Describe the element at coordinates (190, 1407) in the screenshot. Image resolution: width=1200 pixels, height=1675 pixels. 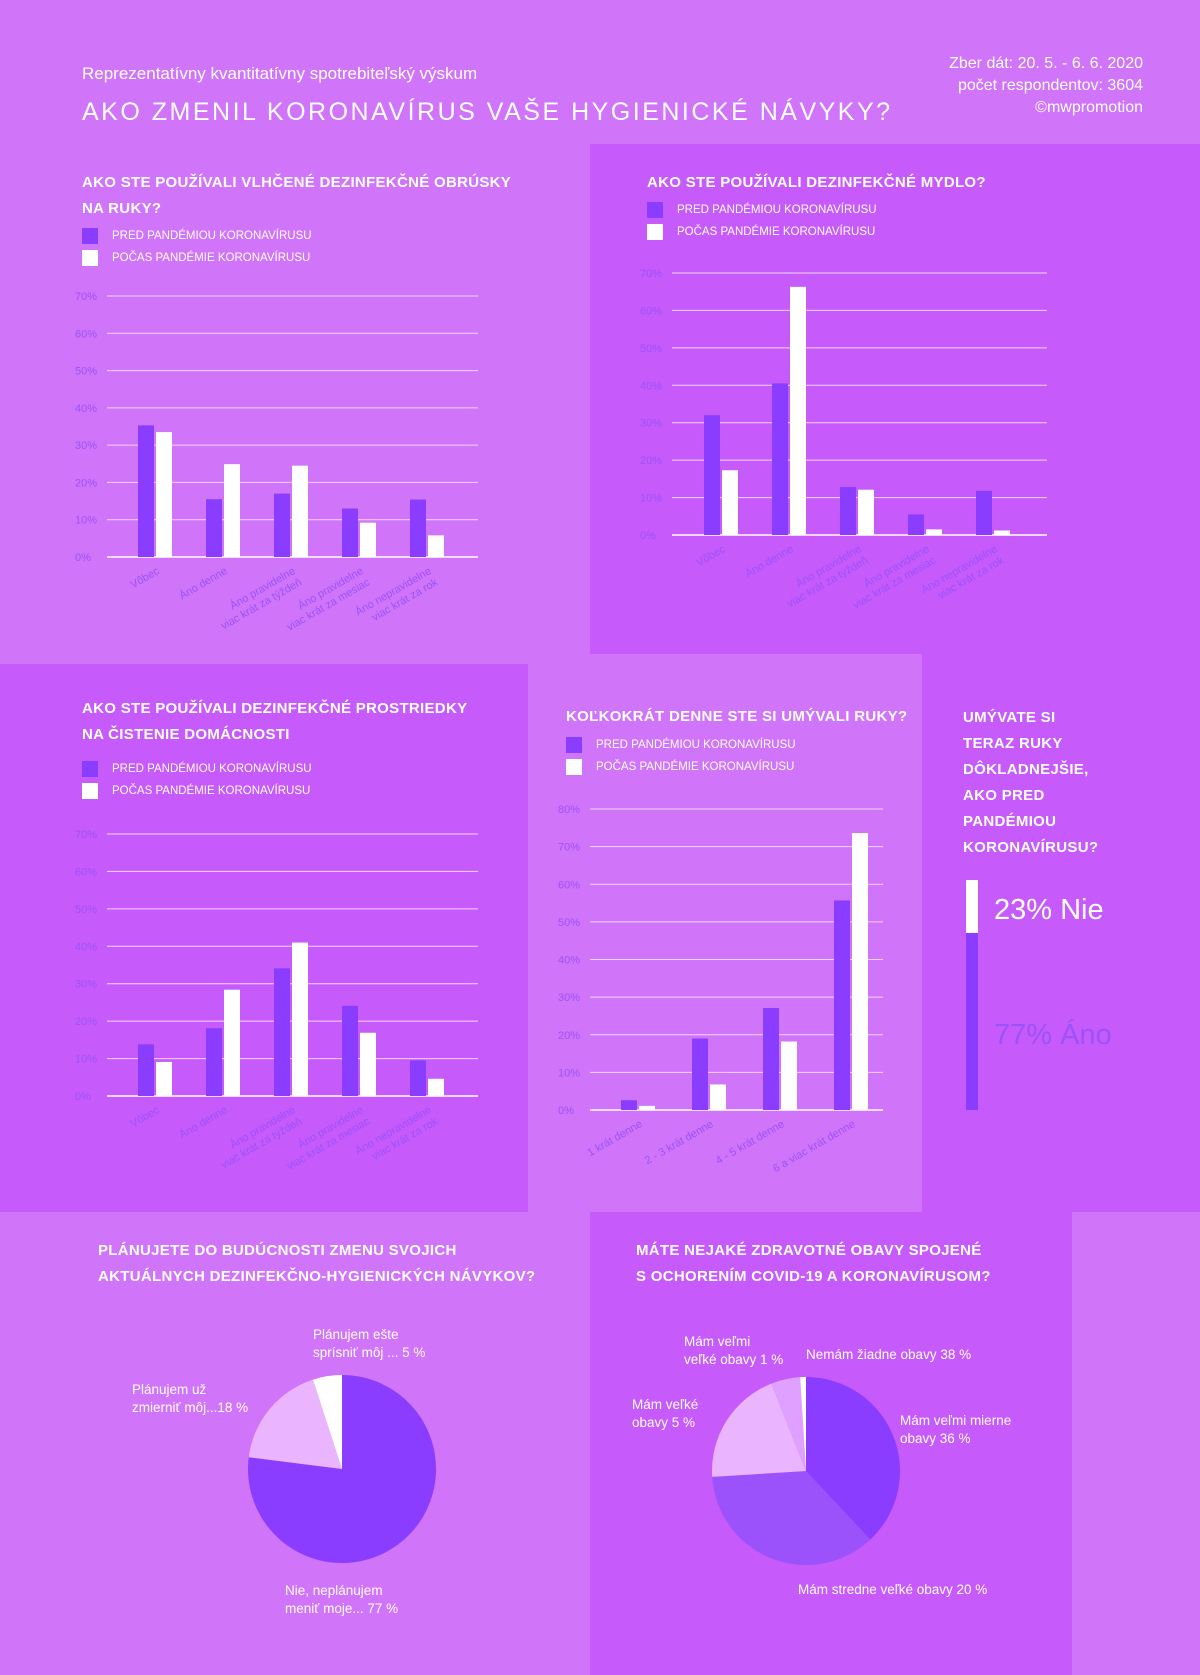
I see `future-label-soften-line-2: zmierniť môj...18 %` at that location.